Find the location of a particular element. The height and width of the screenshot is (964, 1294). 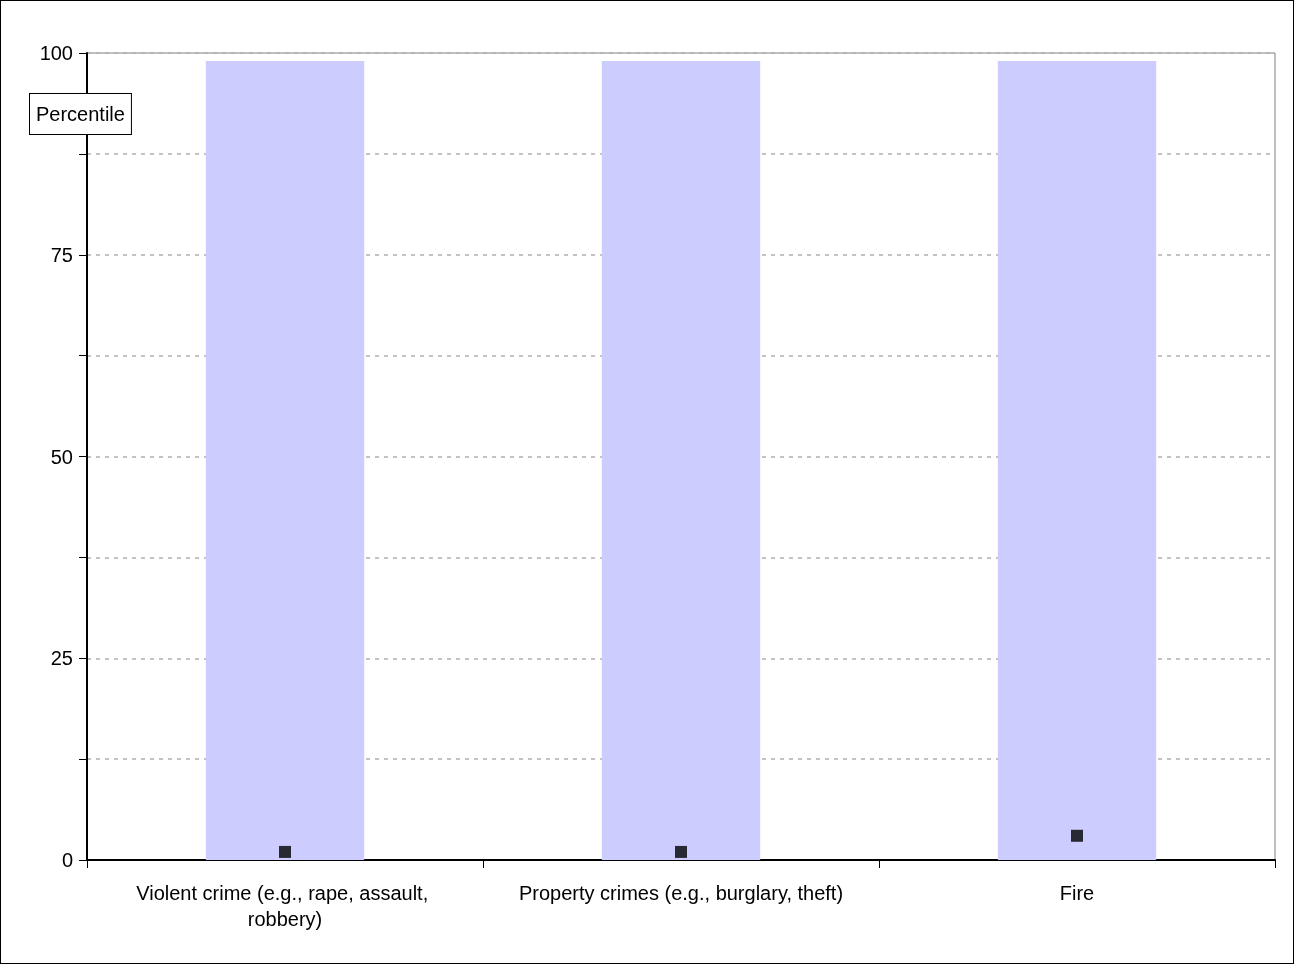

x-tick-label: Fire is located at coordinates (1077, 893).